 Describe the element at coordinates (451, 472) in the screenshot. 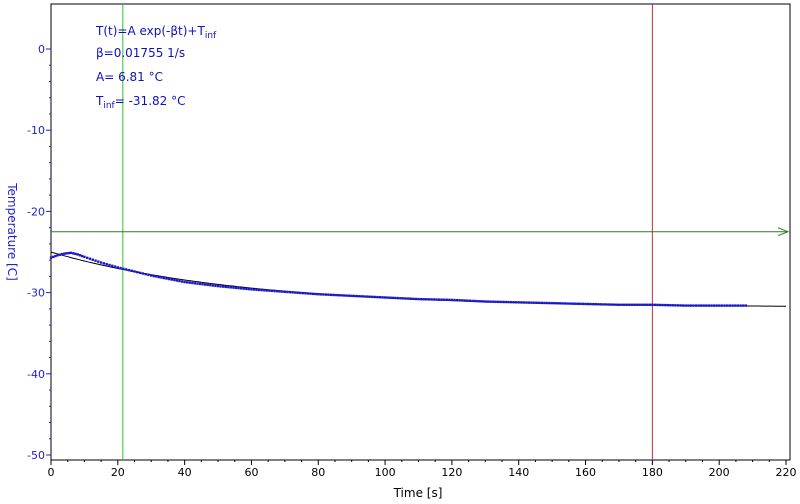

I see `x-tick-label: 120` at that location.